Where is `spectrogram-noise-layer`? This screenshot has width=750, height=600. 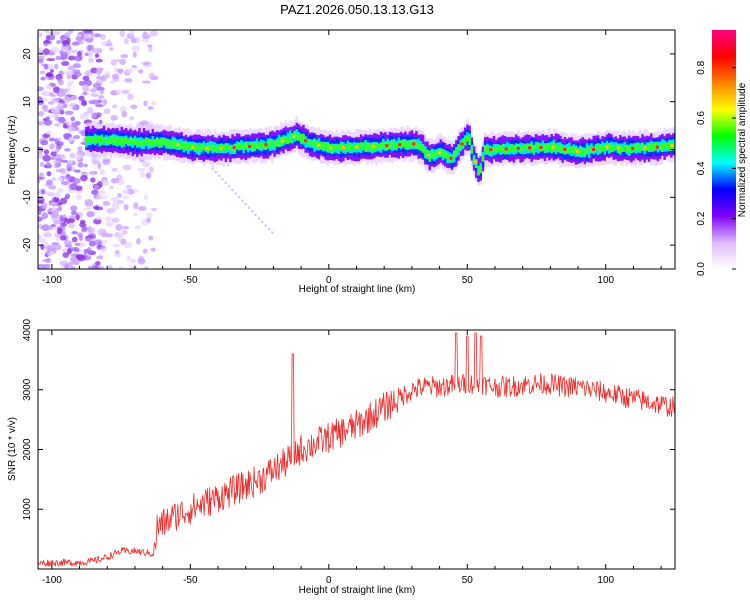 spectrogram-noise-layer is located at coordinates (156, 149).